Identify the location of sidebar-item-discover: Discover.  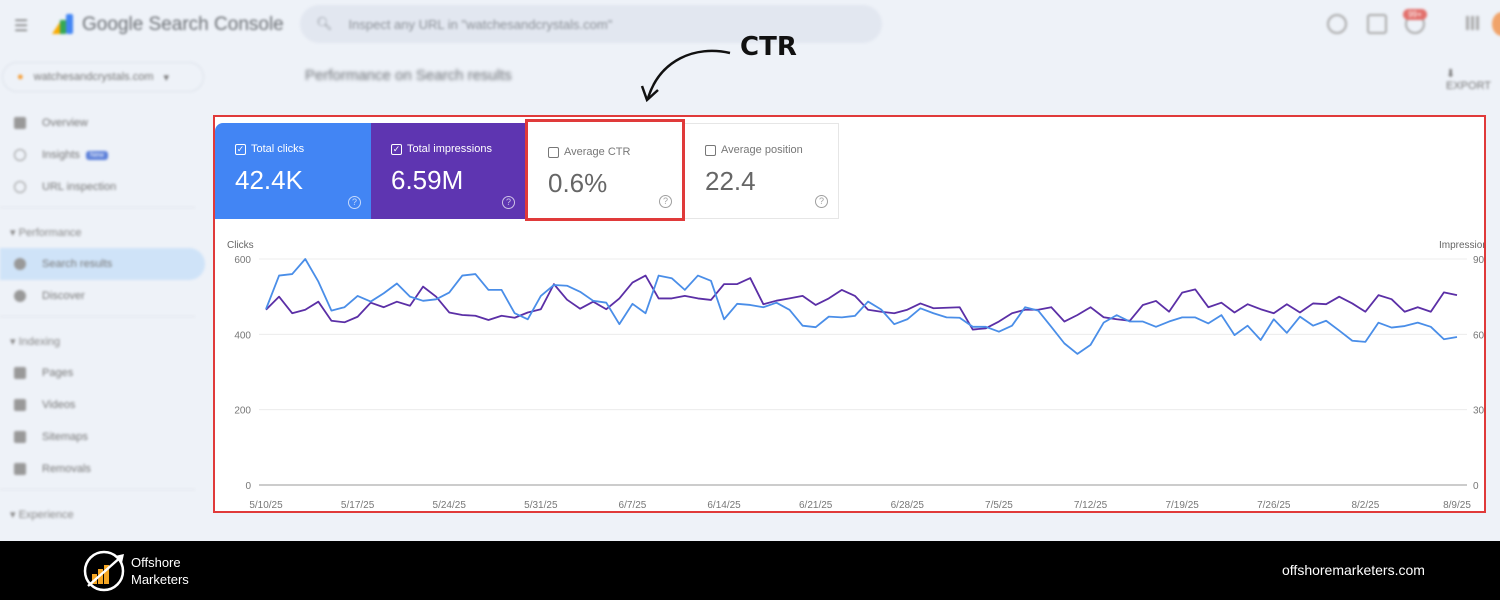
(102, 296).